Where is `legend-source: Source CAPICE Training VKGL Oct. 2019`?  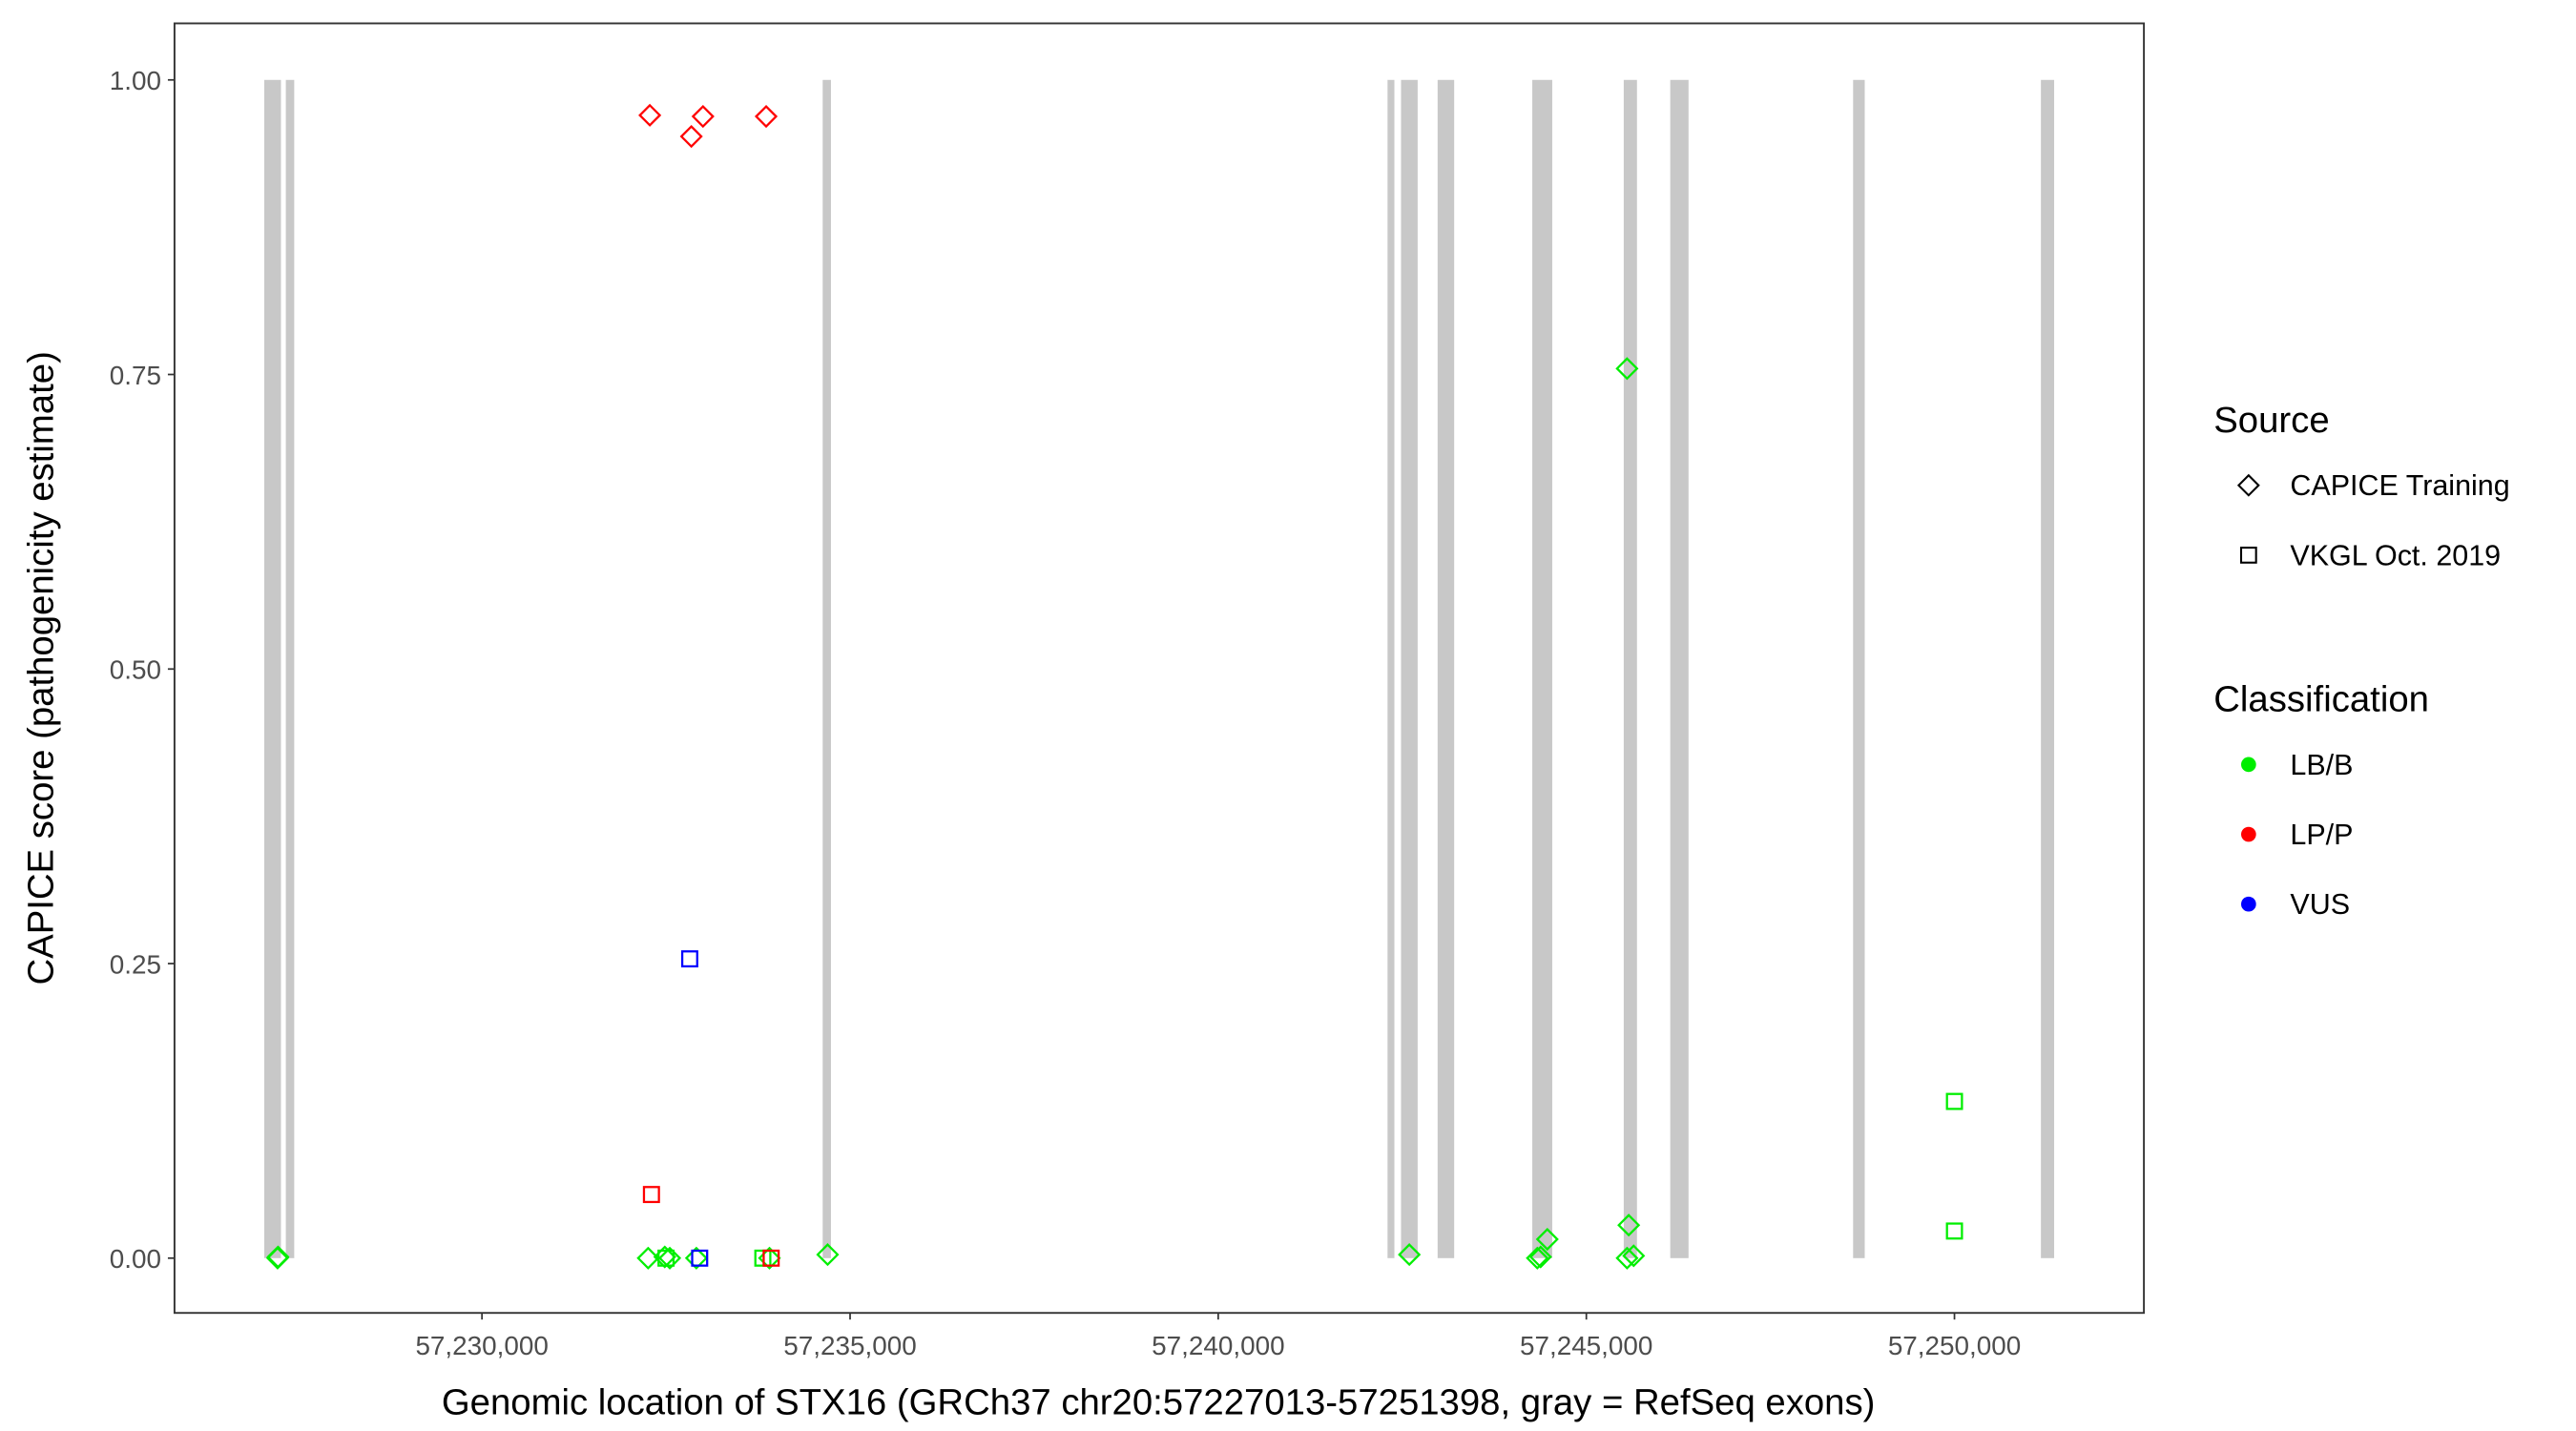
legend-source: Source CAPICE Training VKGL Oct. 2019 is located at coordinates (2361, 485).